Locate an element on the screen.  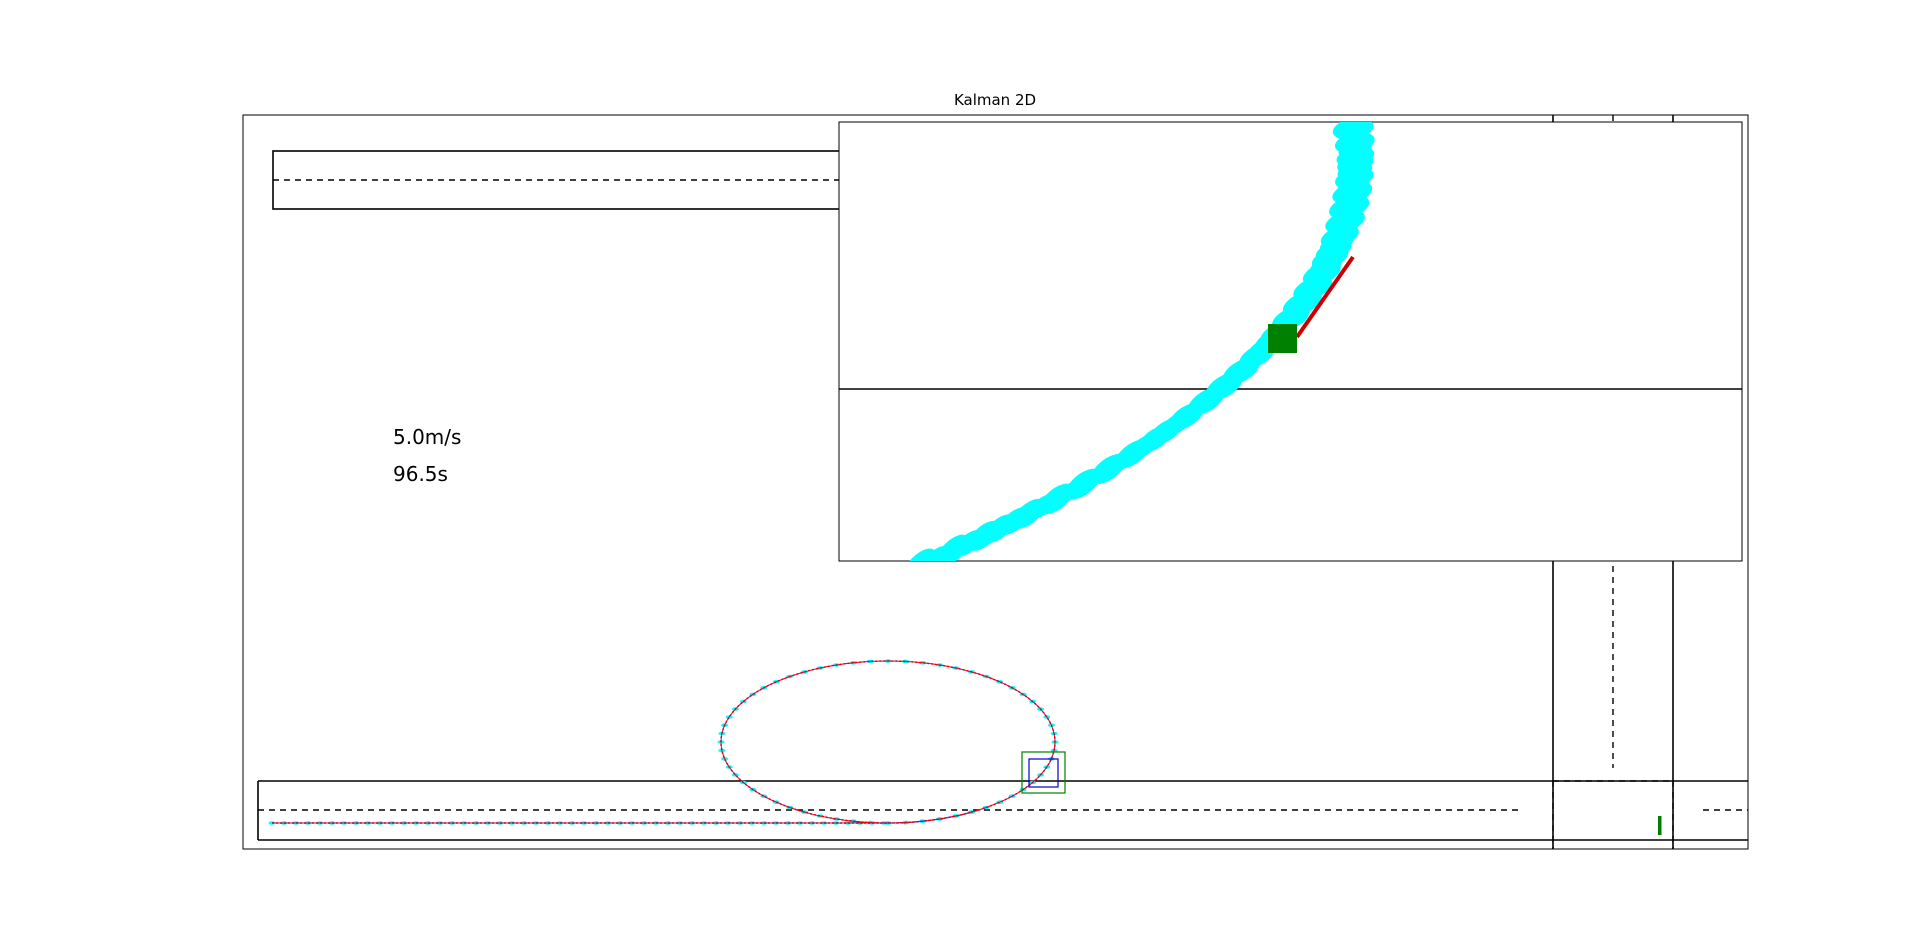
vehicle-marker is located at coordinates (1282, 338).